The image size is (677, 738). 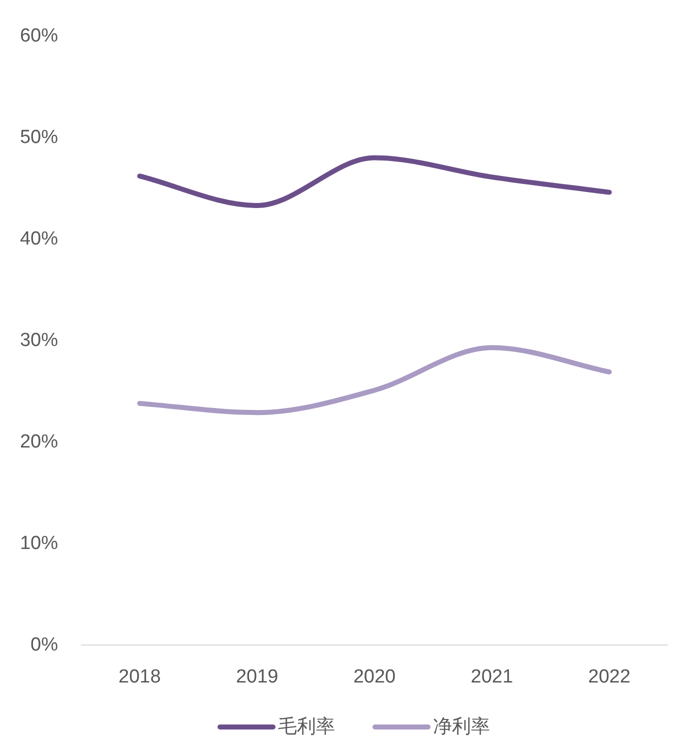 I want to click on x-tick-label: 2021, so click(x=492, y=677).